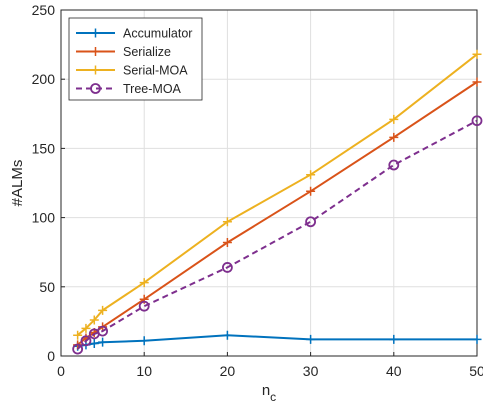 Image resolution: width=483 pixels, height=416 pixels. I want to click on legend-label-serial-moa: Serial-MOA, so click(155, 71).